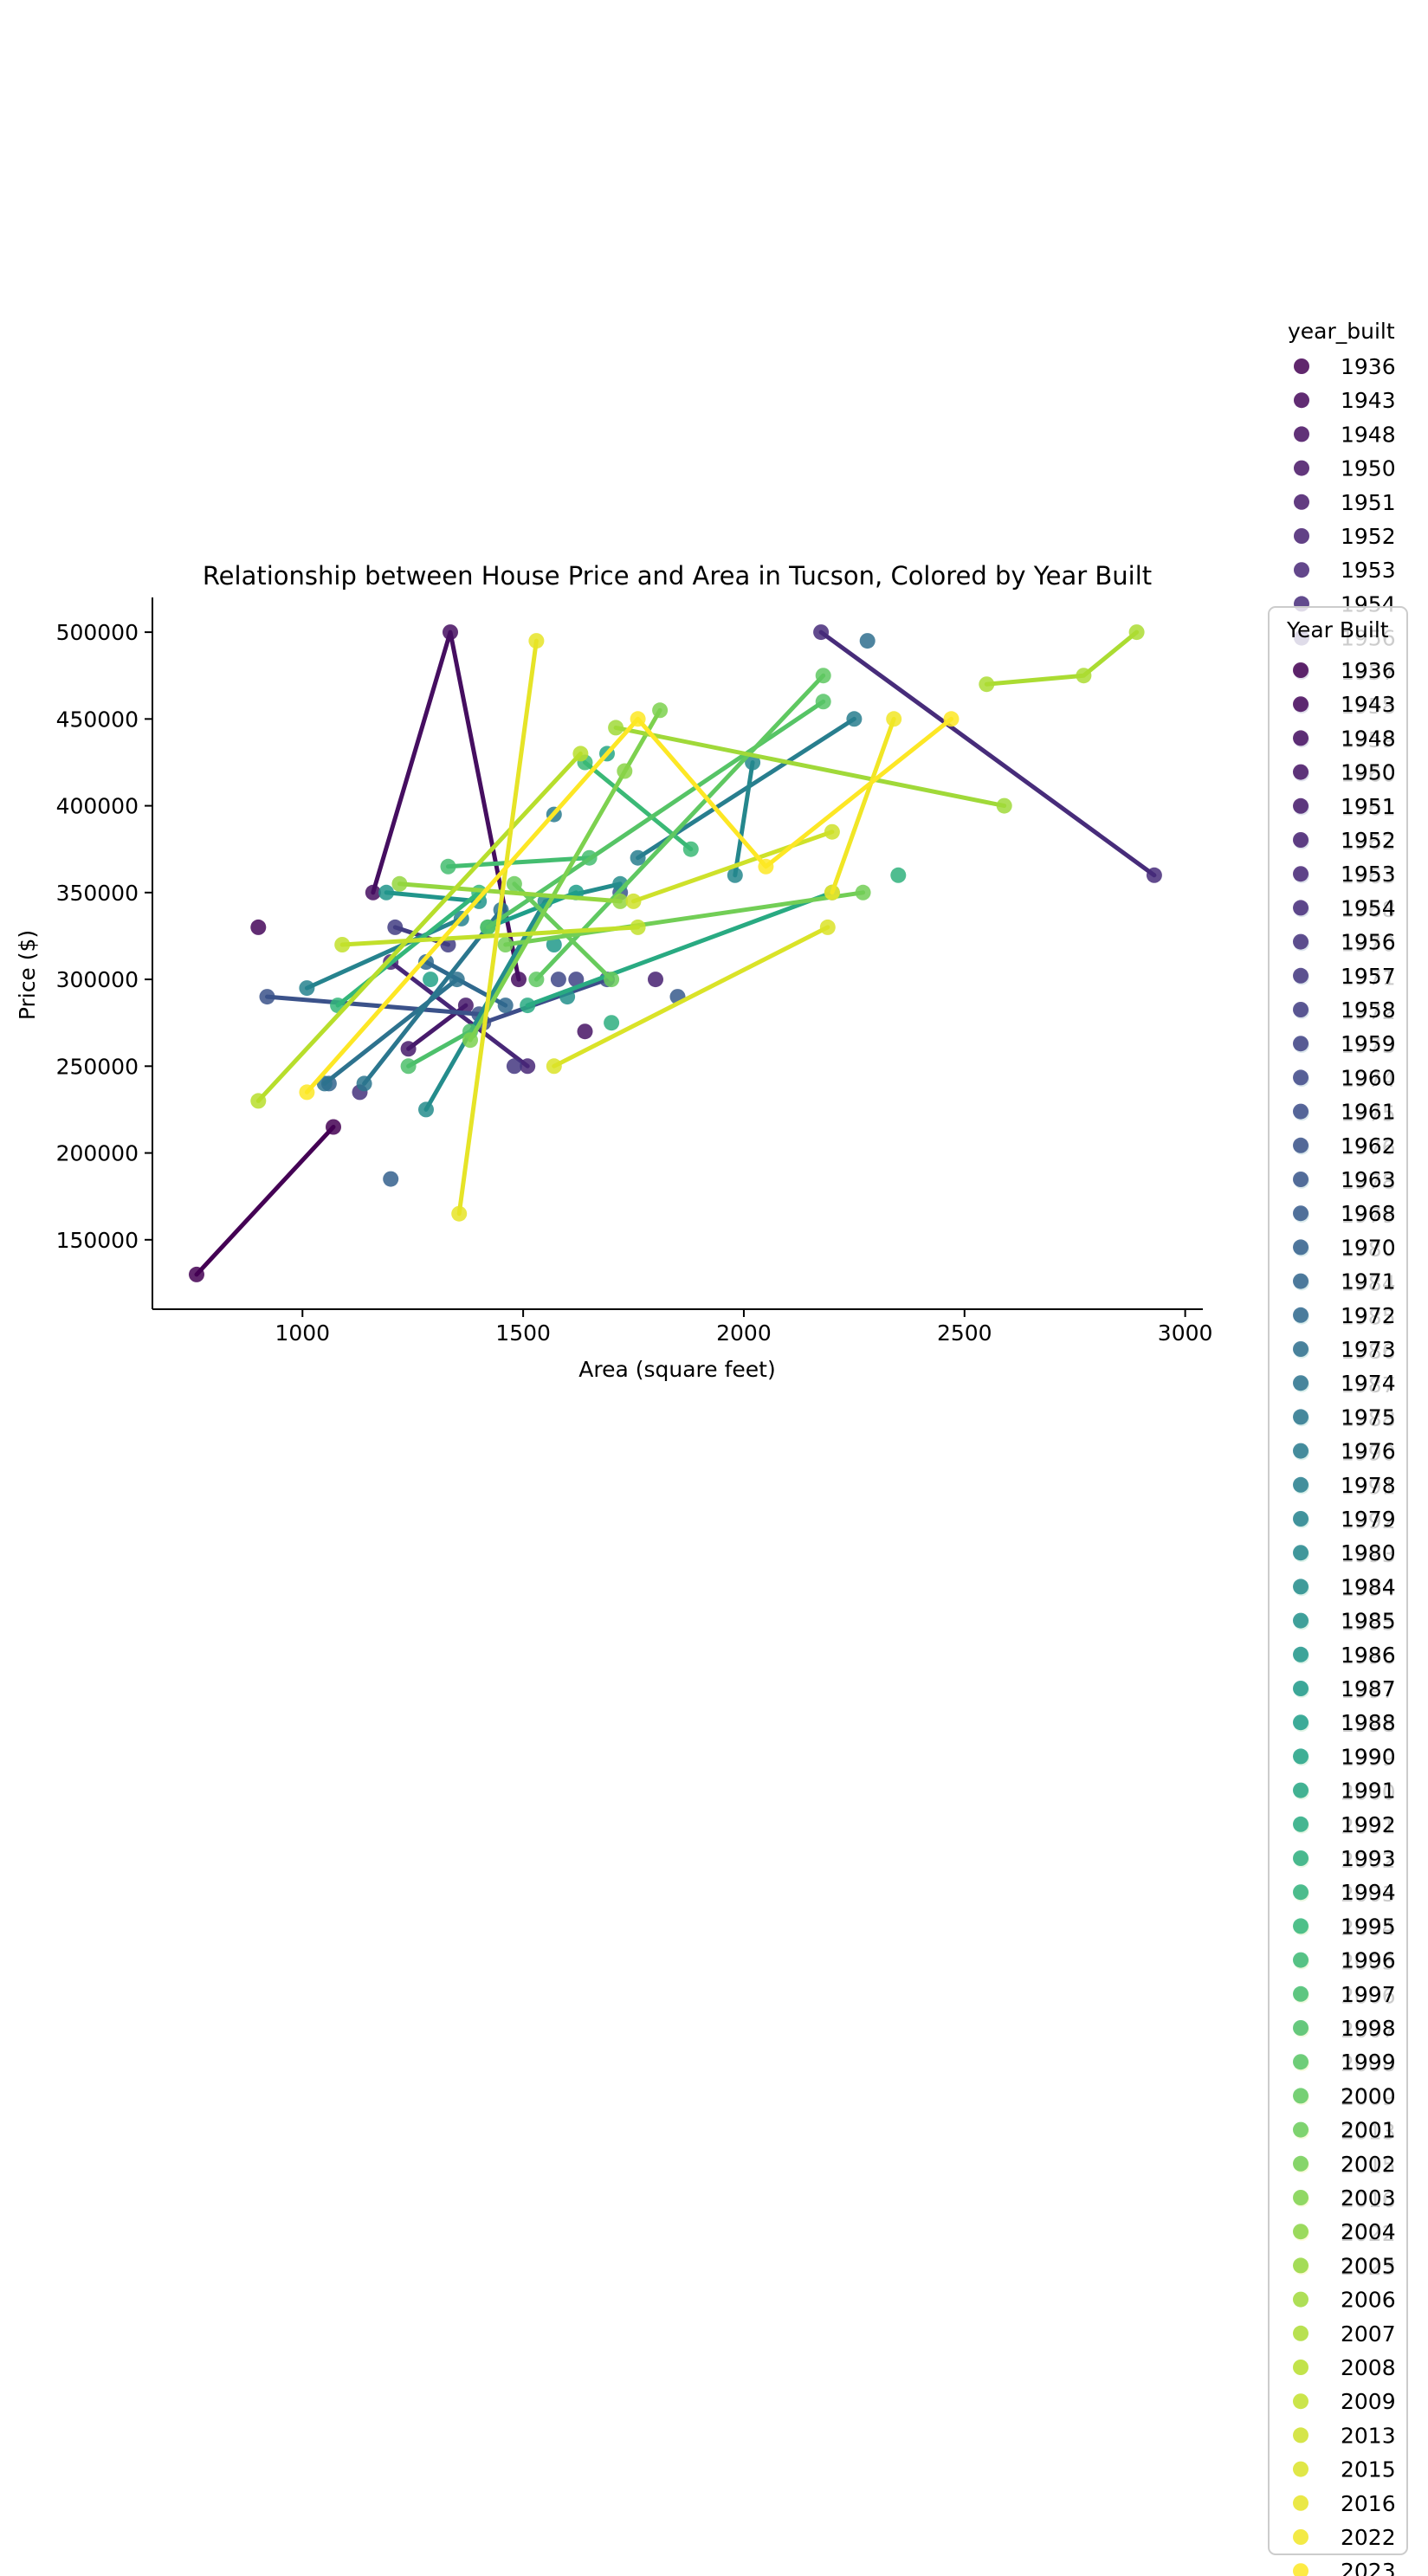  What do you see at coordinates (1368, 1112) in the screenshot?
I see `legend-overlay-label-1961: 1961` at bounding box center [1368, 1112].